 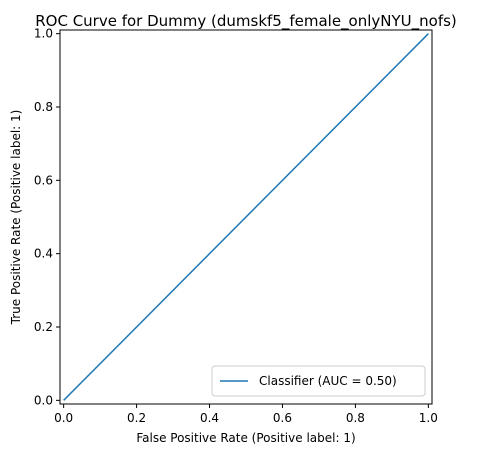 I want to click on y-tick-label: 0.4, so click(x=43, y=254).